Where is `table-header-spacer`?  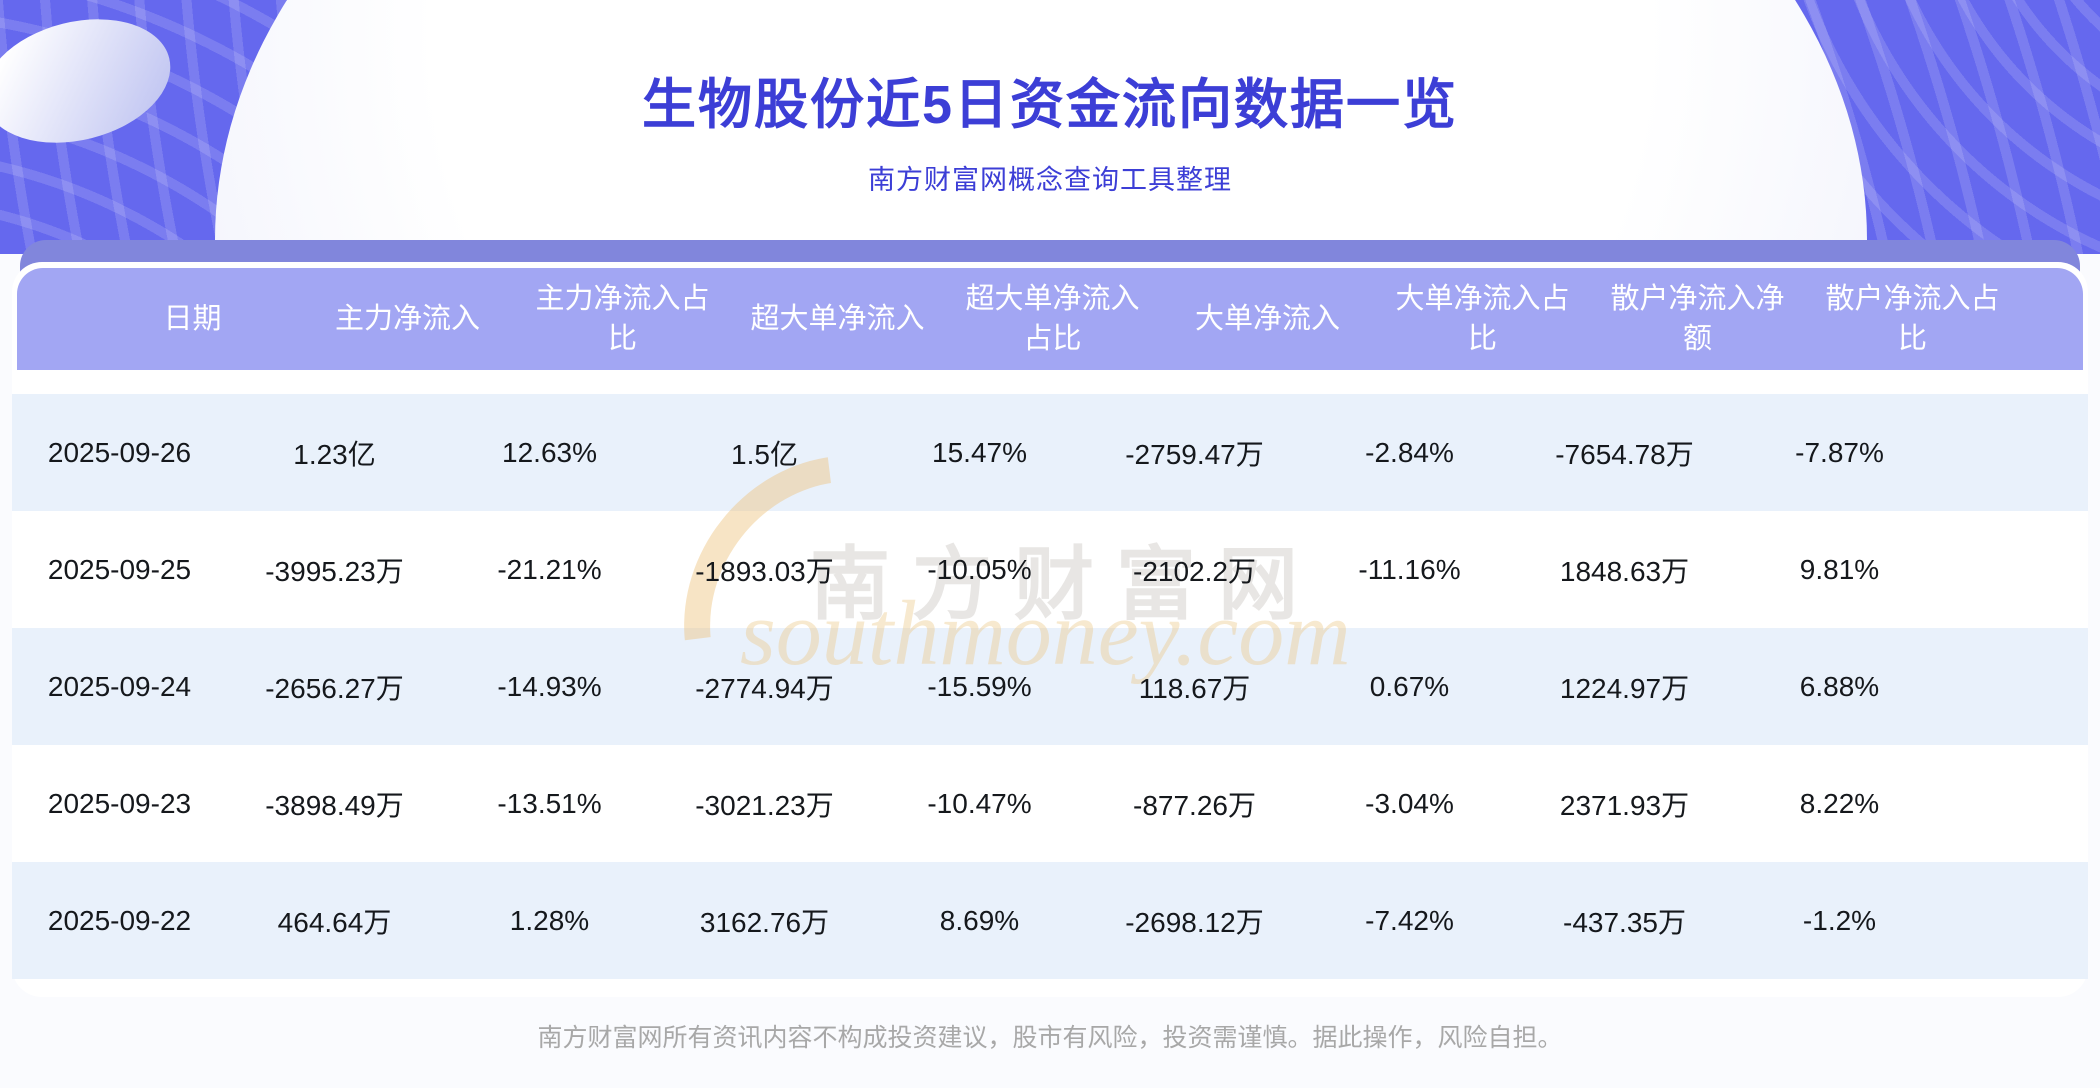
table-header-spacer is located at coordinates (1050, 382).